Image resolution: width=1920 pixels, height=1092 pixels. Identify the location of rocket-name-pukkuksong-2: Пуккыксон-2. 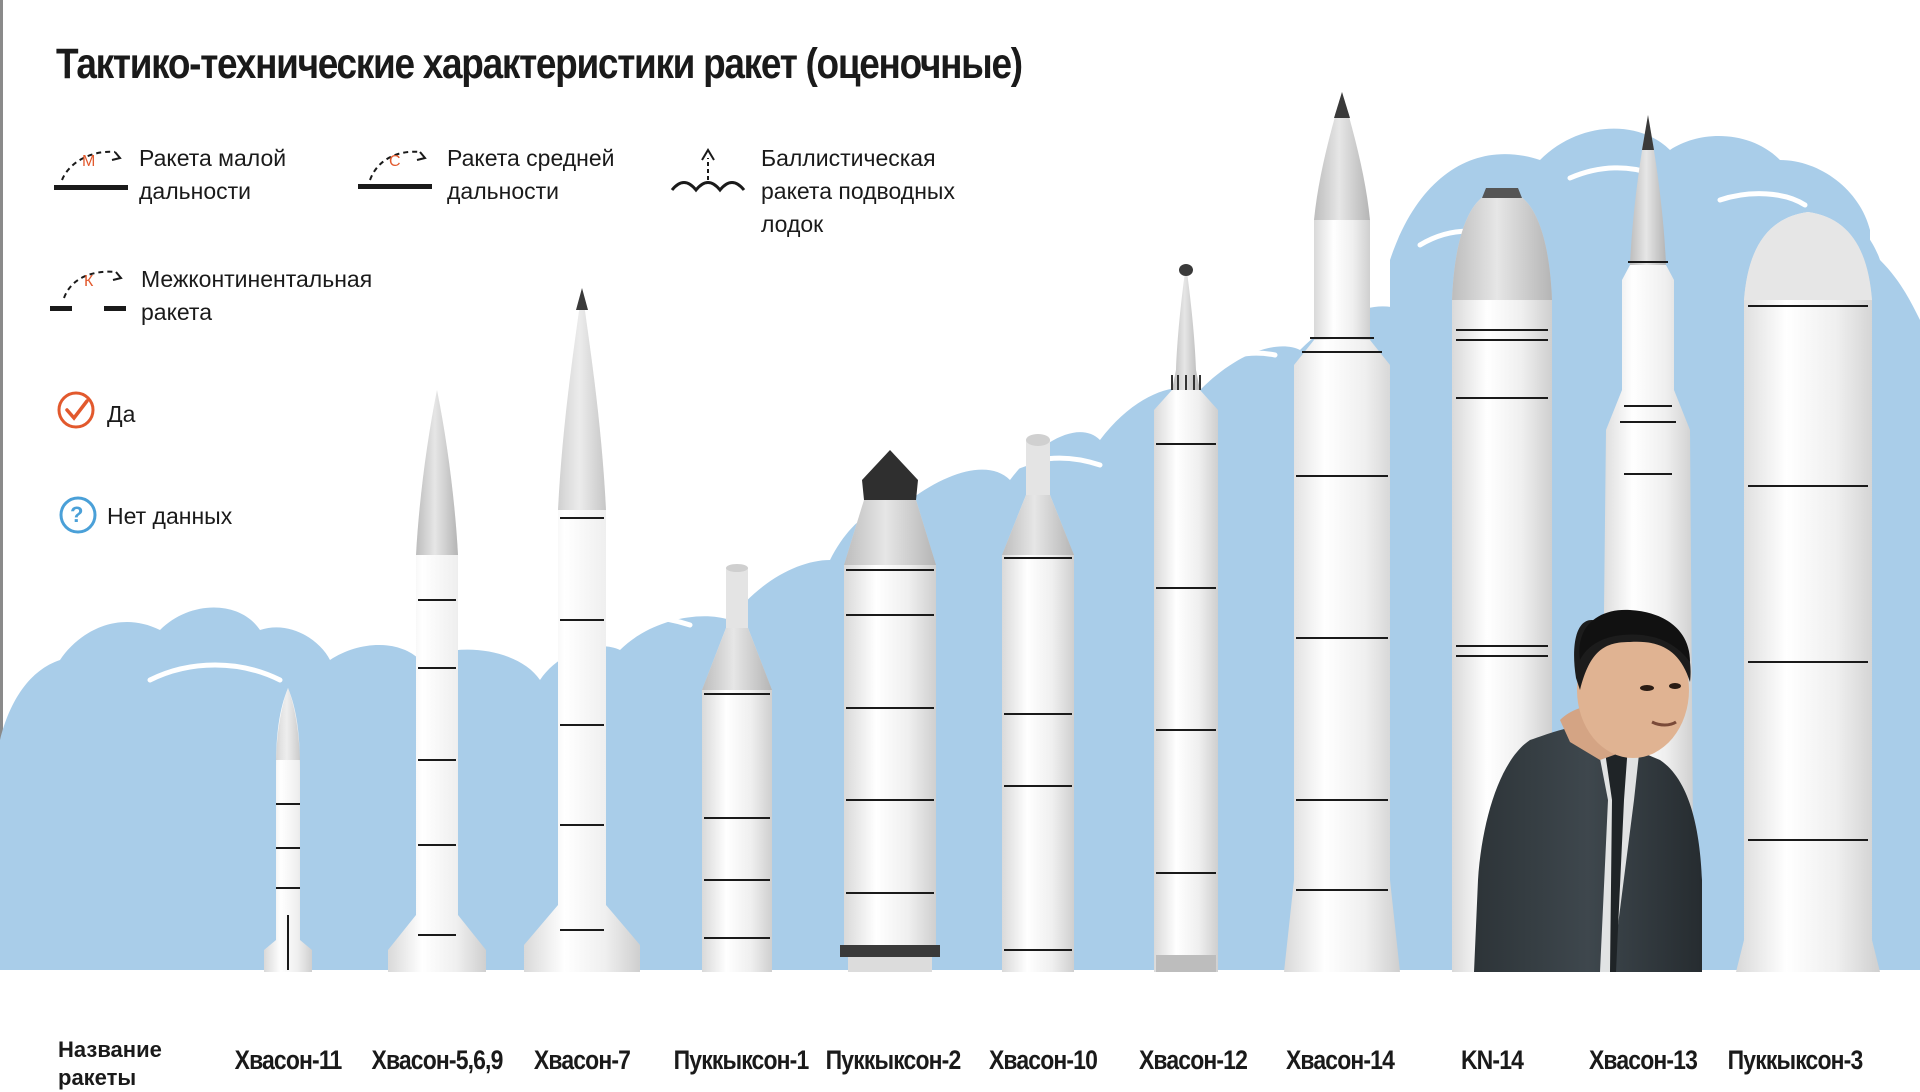
(893, 1060).